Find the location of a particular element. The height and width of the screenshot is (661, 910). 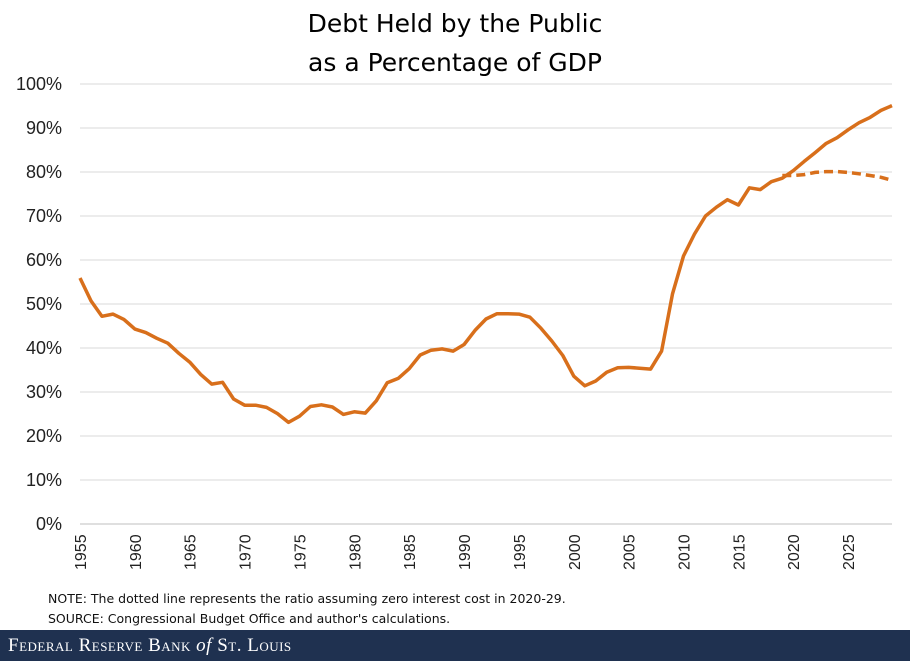

footer-bar: Federal Reserve Bank of St. Louis is located at coordinates (455, 645).